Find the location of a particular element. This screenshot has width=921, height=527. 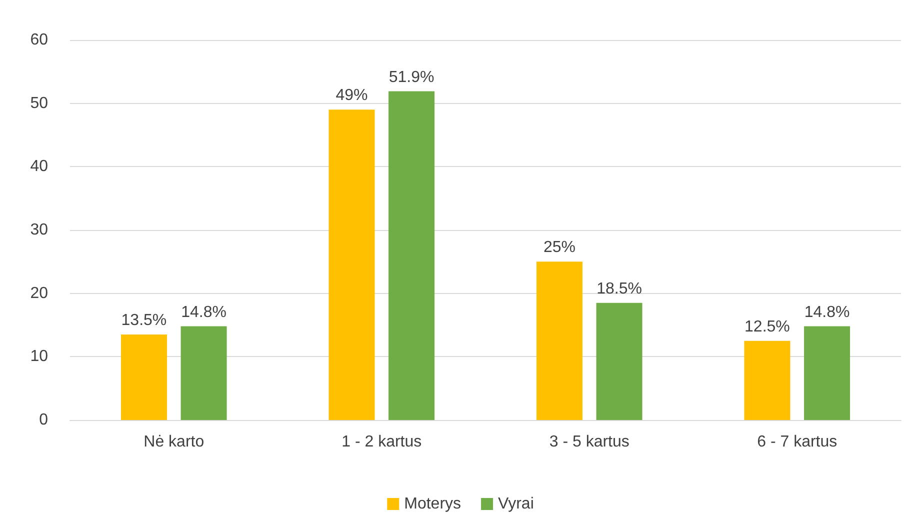

x-tick-label: 3 - 5 kartus is located at coordinates (589, 442).